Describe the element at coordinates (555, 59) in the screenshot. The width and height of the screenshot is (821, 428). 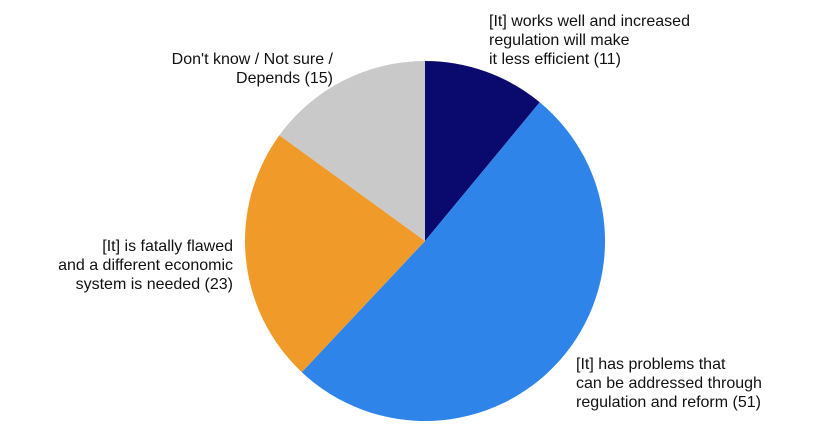
I see `slice-label-line: it less efficient (11)` at that location.